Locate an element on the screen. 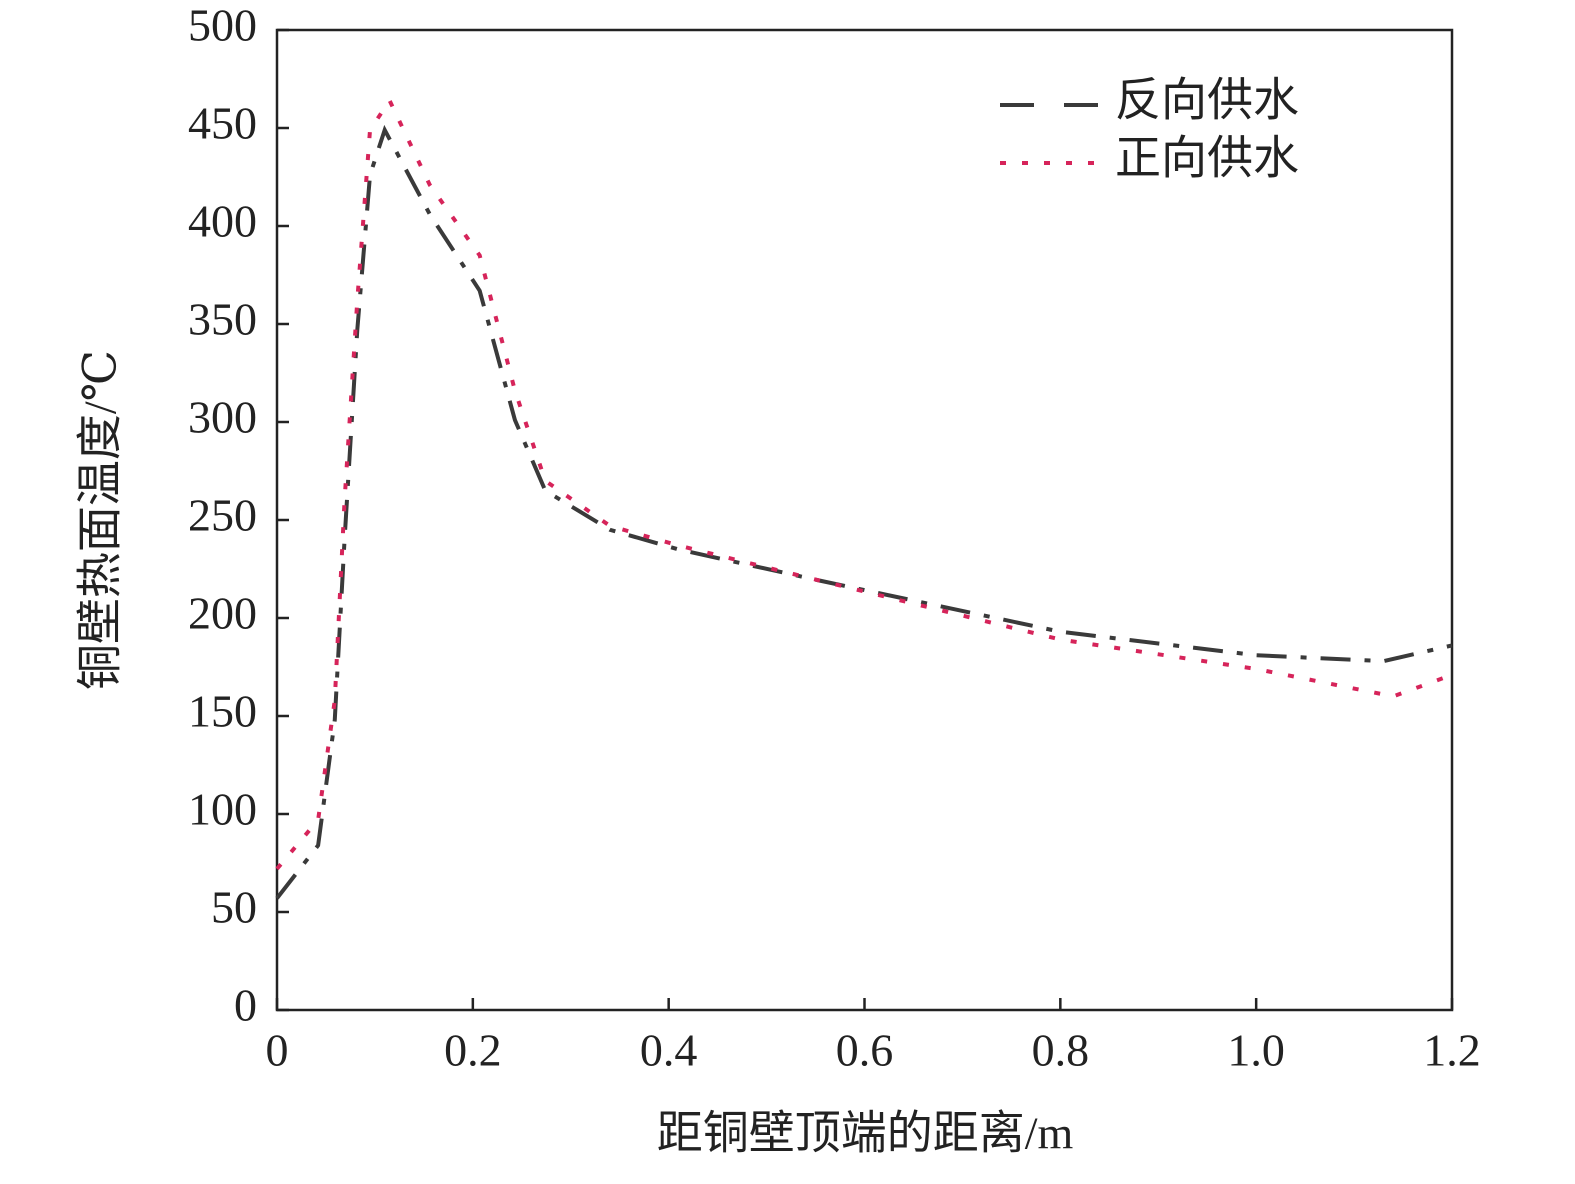  y-tick-label: 100 is located at coordinates (222, 809).